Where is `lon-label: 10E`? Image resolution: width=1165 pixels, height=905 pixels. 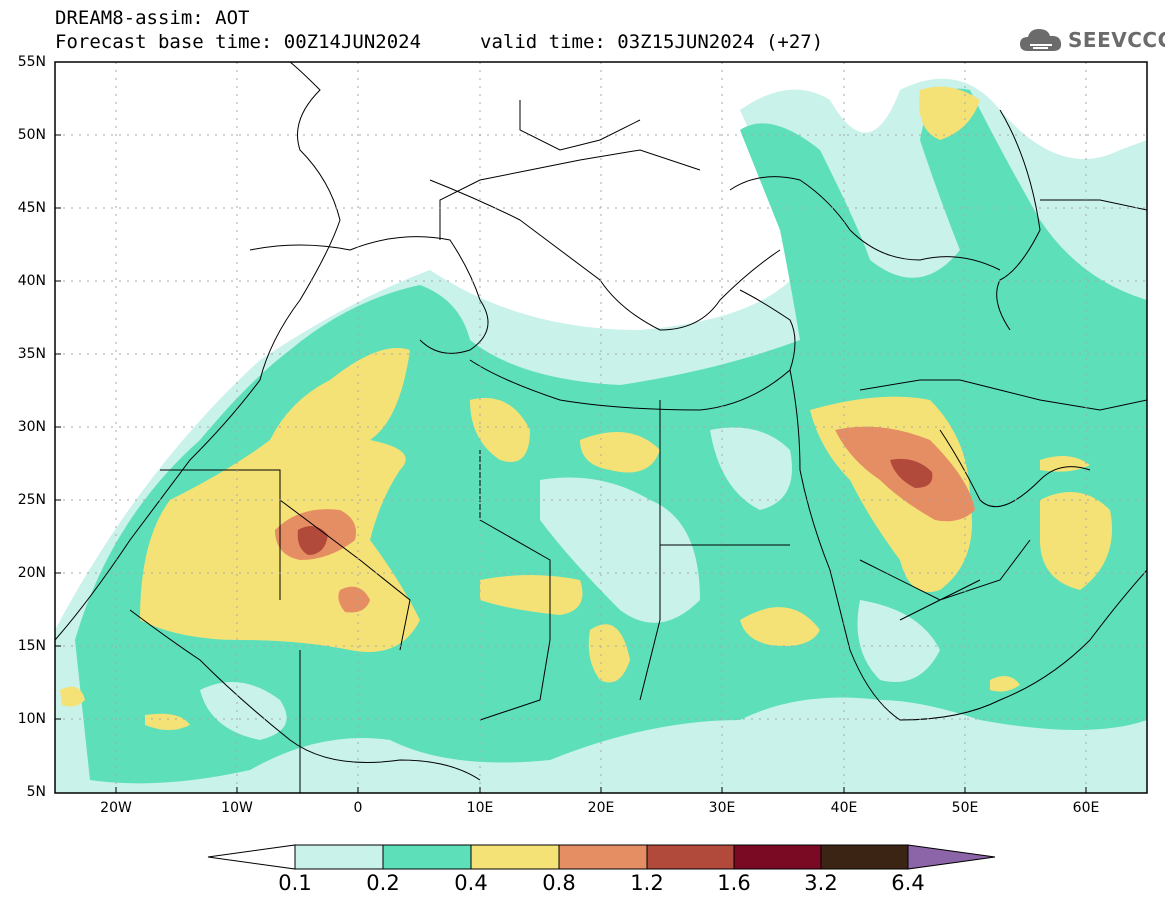 lon-label: 10E is located at coordinates (480, 808).